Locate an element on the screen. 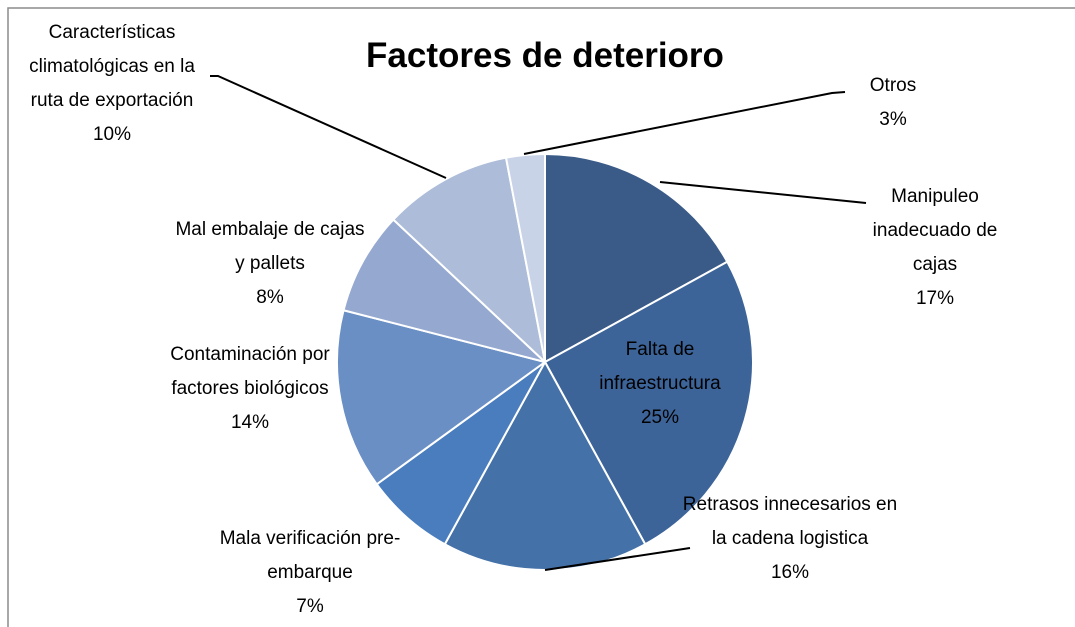  slice-label: Manipuleo inadecuado de cajas is located at coordinates (935, 230).